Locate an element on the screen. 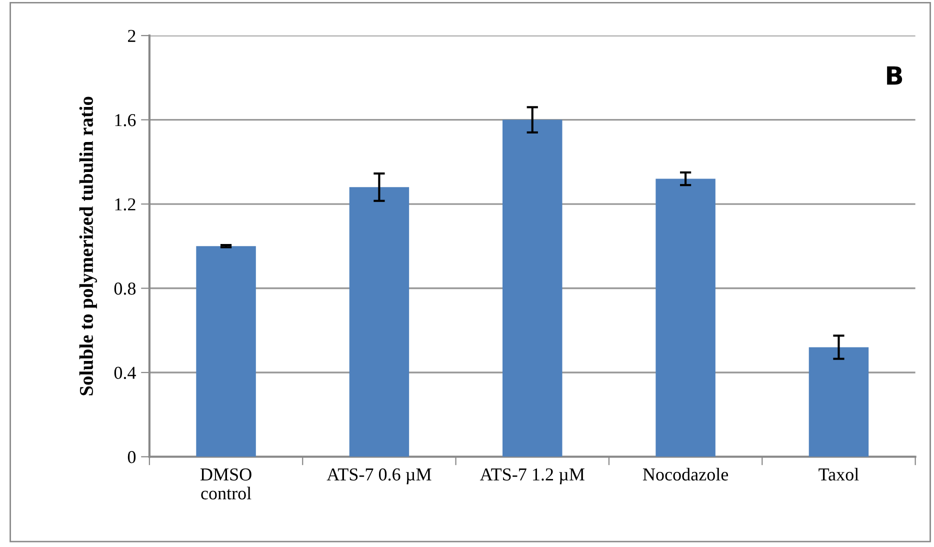 The width and height of the screenshot is (934, 547). y-tick-label: 0.8 is located at coordinates (125, 288).